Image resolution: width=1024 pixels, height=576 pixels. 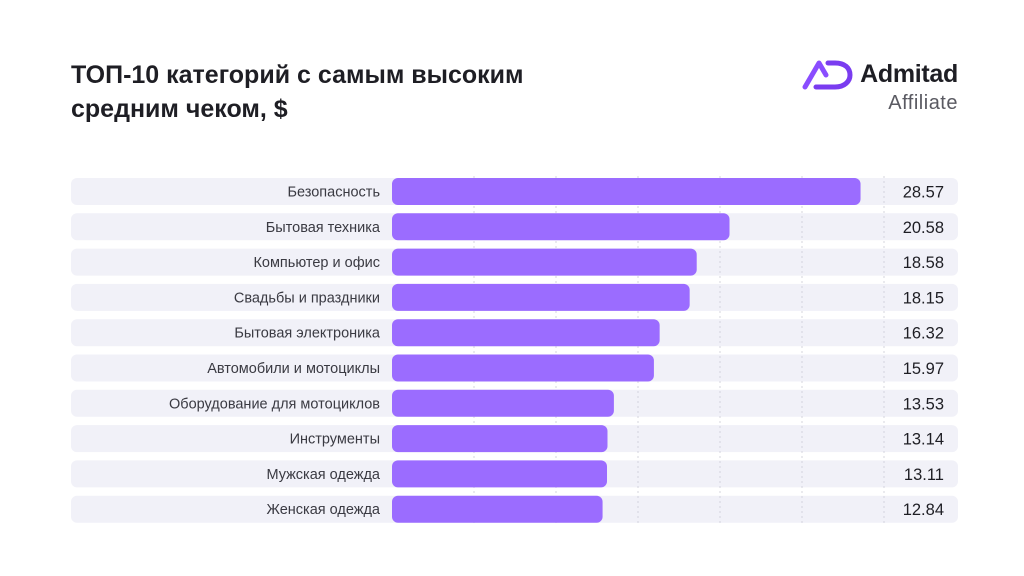 I want to click on value-label: 13.53, so click(x=923, y=404).